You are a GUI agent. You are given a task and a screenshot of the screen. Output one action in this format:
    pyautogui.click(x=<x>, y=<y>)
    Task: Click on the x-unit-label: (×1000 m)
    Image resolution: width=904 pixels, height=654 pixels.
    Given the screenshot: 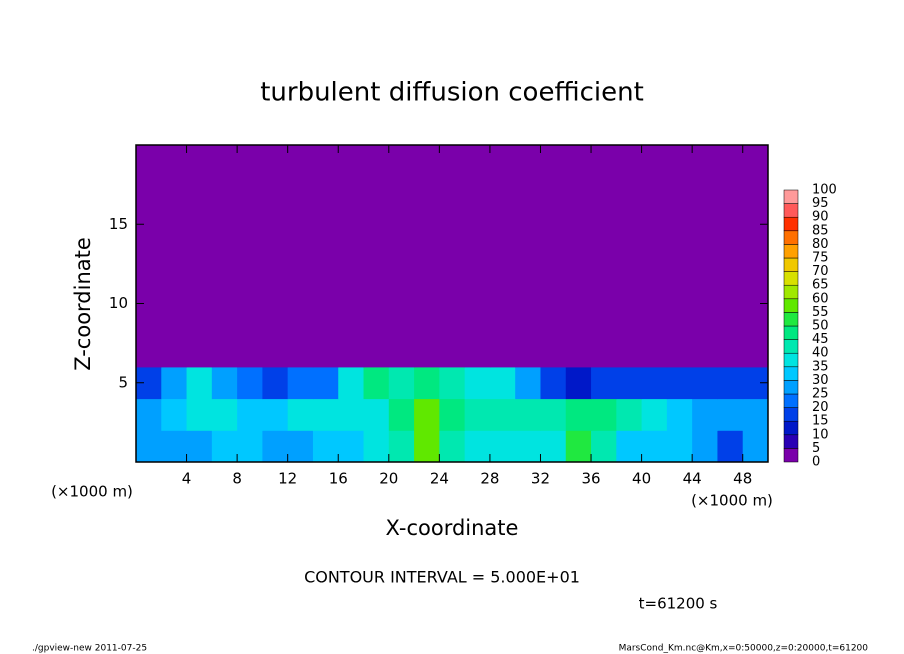 What is the action you would take?
    pyautogui.click(x=92, y=492)
    